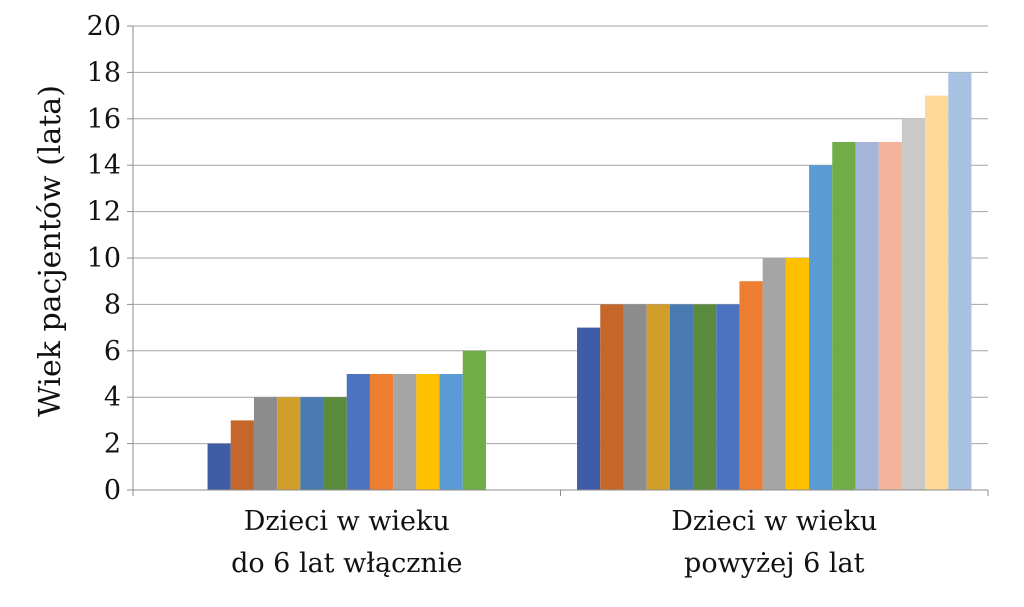  What do you see at coordinates (104, 26) in the screenshot?
I see `y-tick-label: 20` at bounding box center [104, 26].